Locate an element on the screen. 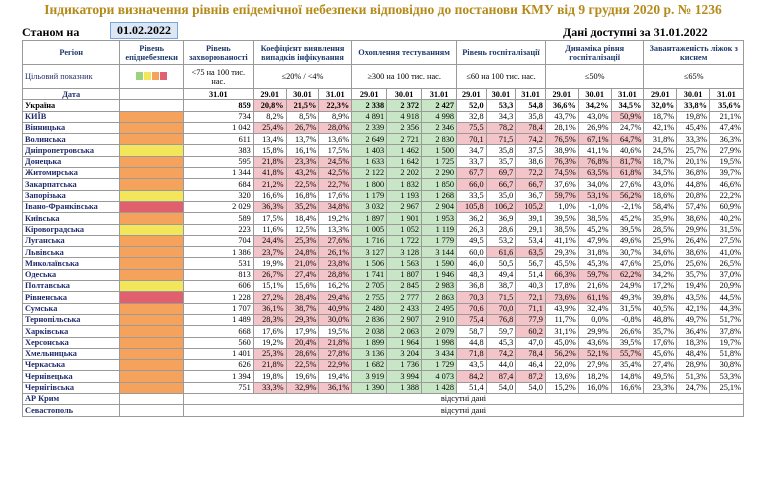 The image size is (766, 500). detection-value: 21,2% is located at coordinates (269, 184).